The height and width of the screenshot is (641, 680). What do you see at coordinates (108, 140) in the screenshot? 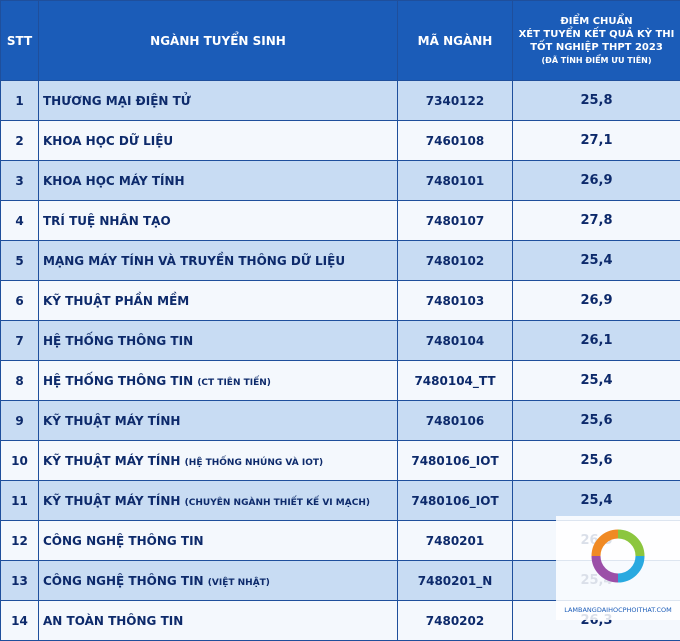
I see `name: KHOA HỌC DỮ LIỆU` at bounding box center [108, 140].